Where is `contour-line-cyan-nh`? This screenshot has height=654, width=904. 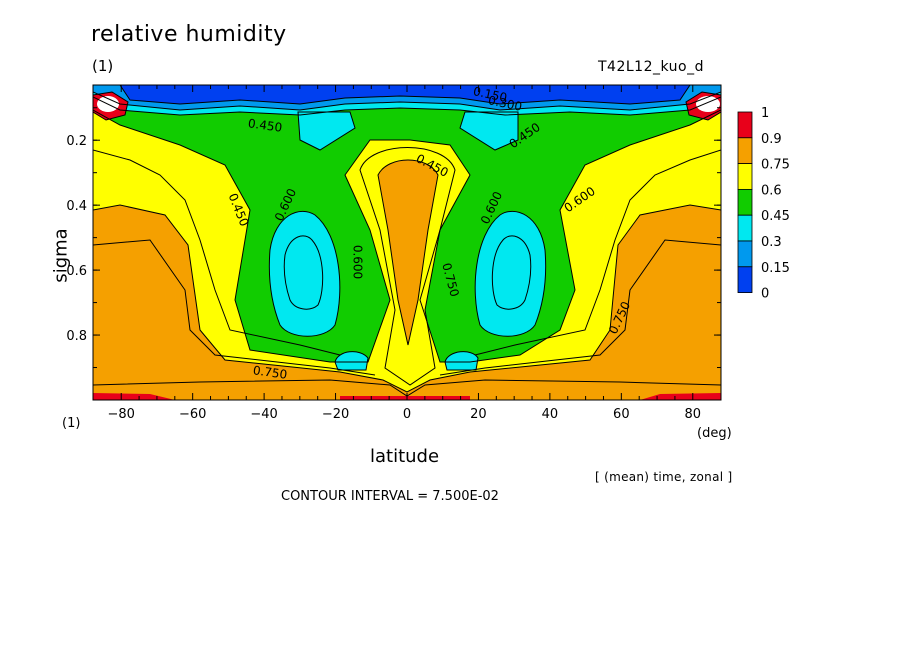
contour-line-cyan-nh is located at coordinates (510, 273).